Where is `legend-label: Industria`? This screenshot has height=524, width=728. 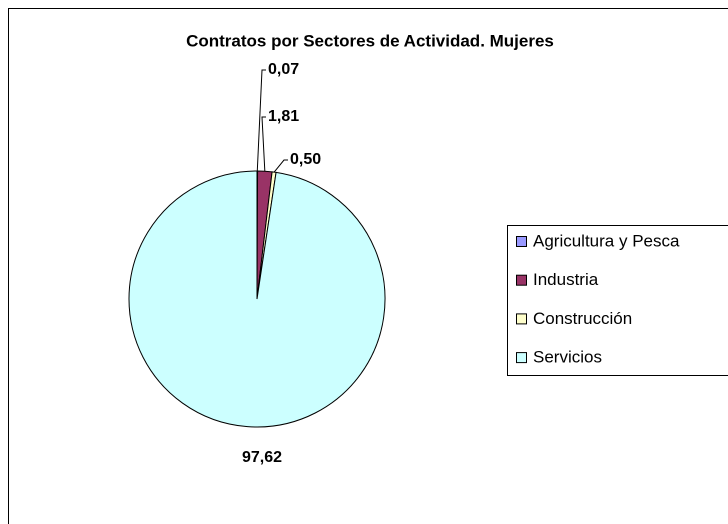 legend-label: Industria is located at coordinates (566, 279).